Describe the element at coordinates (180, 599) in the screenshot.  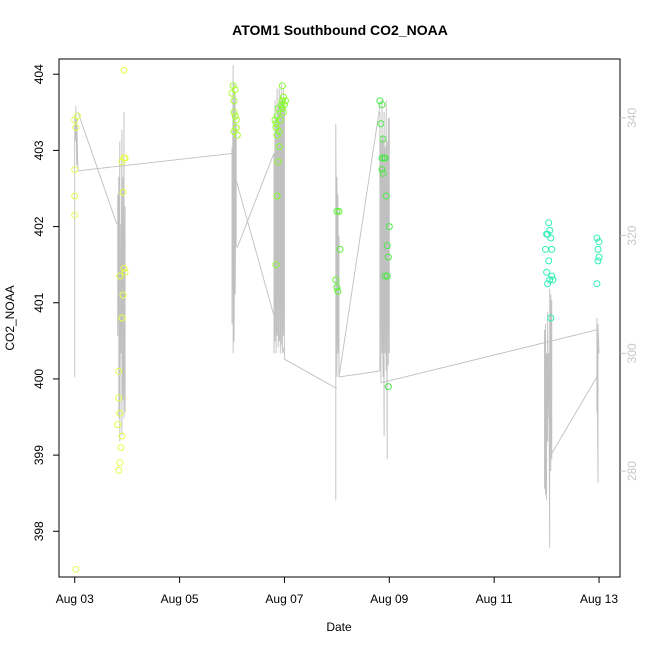
I see `x-tick-label: Aug 05` at that location.